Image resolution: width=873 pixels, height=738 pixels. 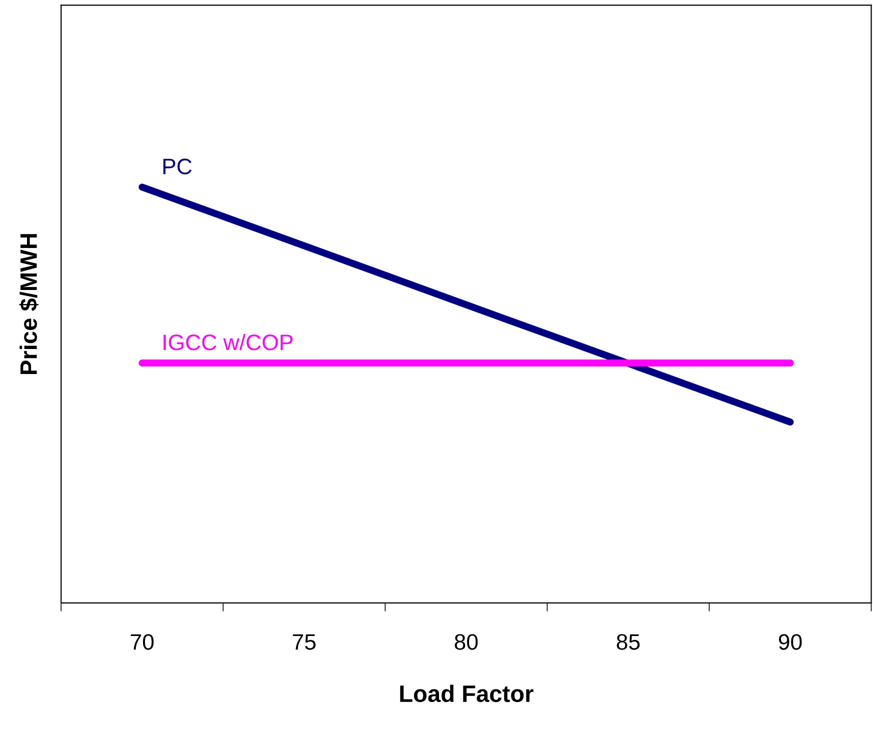 I want to click on x-tick-label: 80, so click(x=466, y=642).